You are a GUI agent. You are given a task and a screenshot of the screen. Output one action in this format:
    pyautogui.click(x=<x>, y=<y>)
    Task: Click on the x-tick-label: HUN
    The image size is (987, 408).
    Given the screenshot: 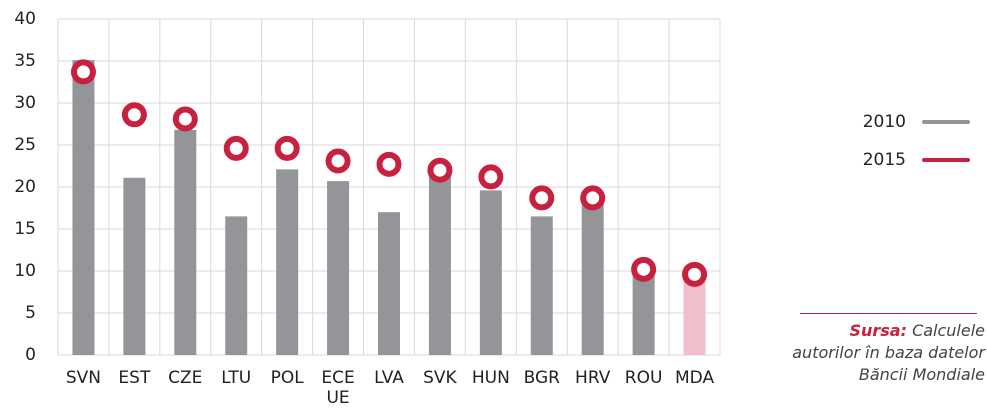 What is the action you would take?
    pyautogui.click(x=490, y=378)
    